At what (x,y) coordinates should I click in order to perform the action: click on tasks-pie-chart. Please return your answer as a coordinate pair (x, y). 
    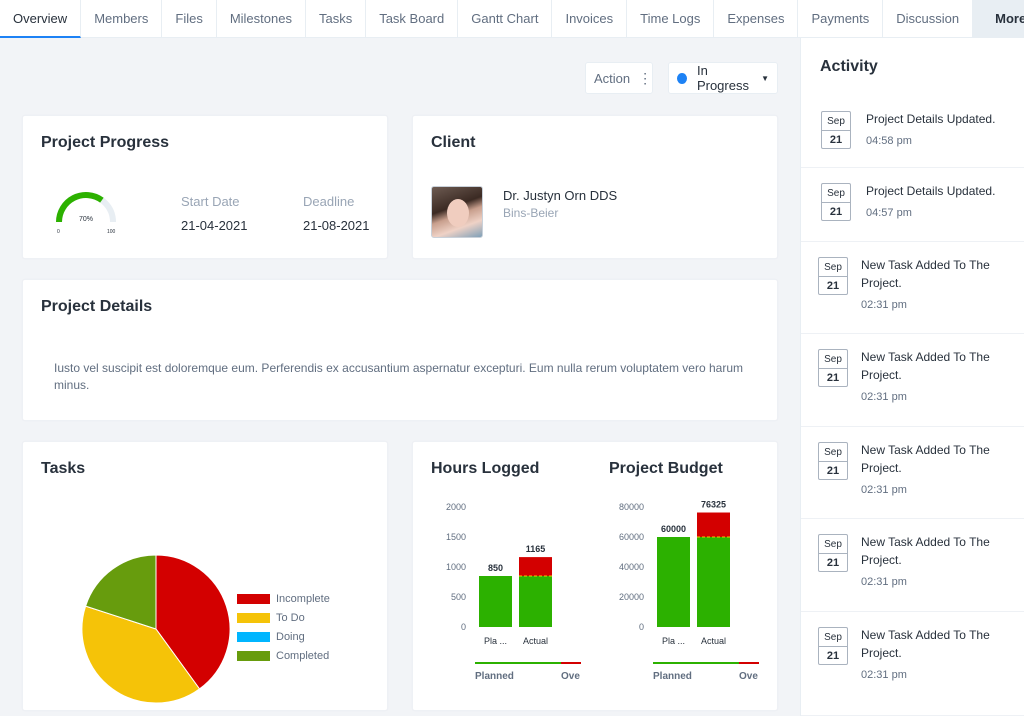
    Looking at the image, I should click on (156, 629).